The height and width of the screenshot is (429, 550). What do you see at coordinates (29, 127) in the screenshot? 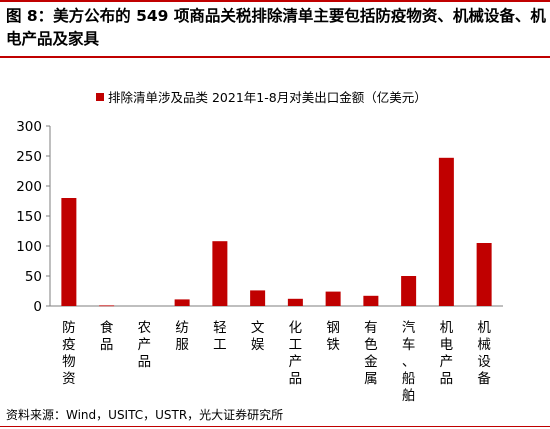
I see `y-tick-label: 300` at bounding box center [29, 127].